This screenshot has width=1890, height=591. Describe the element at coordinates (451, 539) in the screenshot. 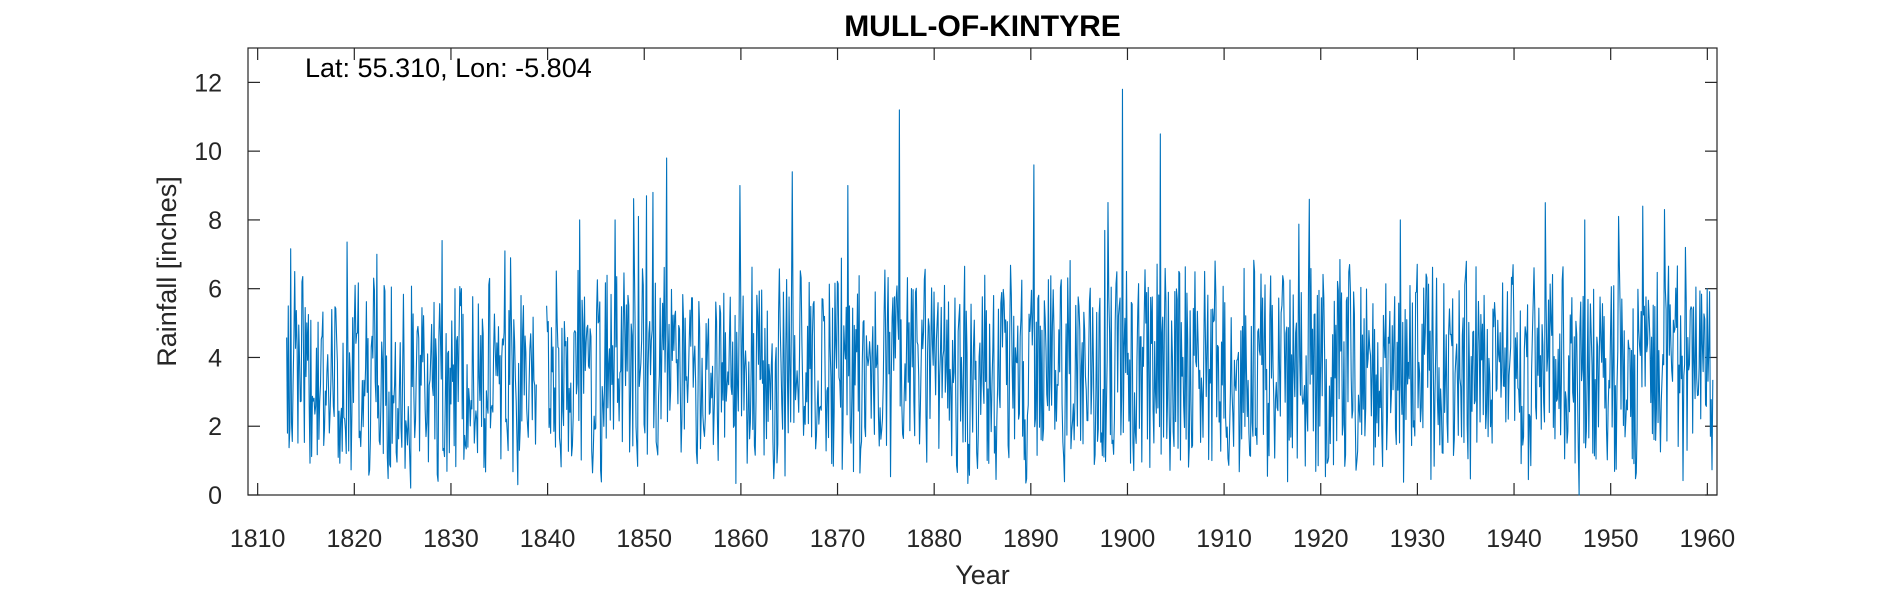

I see `x-tick-label: 1830` at that location.